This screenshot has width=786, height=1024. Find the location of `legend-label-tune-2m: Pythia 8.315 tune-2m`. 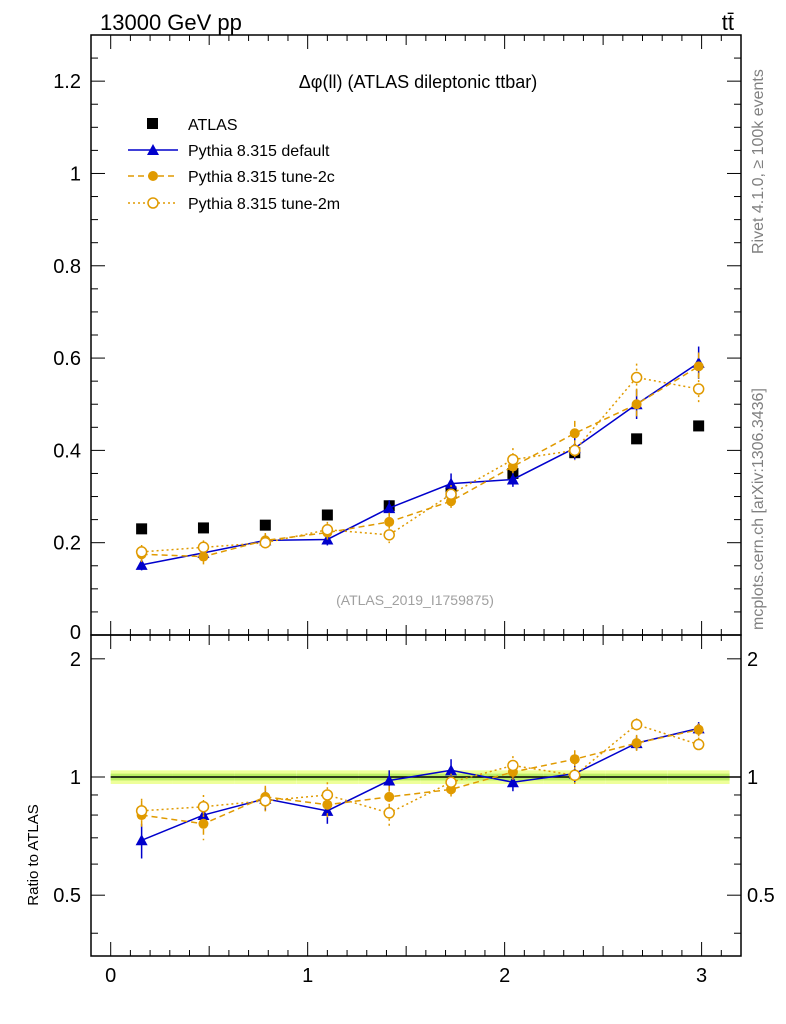

legend-label-tune-2m: Pythia 8.315 tune-2m is located at coordinates (264, 204).